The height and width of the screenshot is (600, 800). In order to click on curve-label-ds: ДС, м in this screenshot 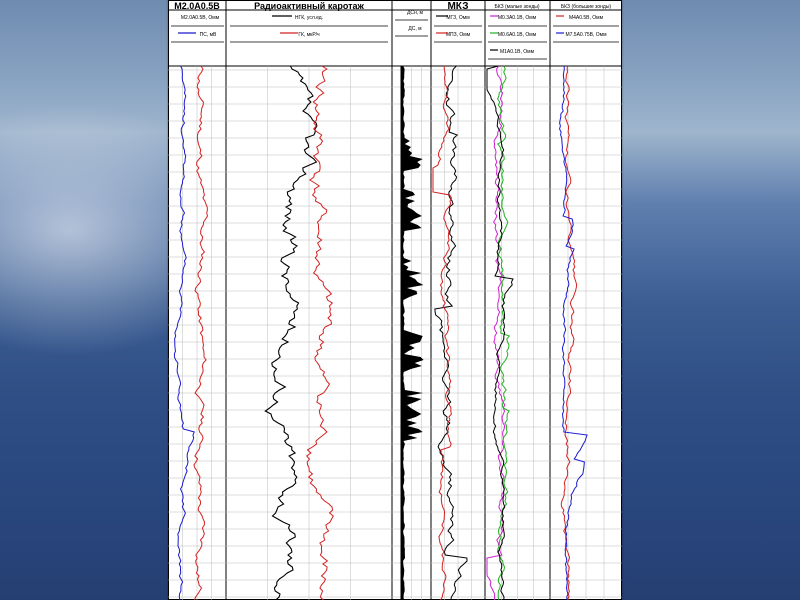, I will do `click(415, 29)`.